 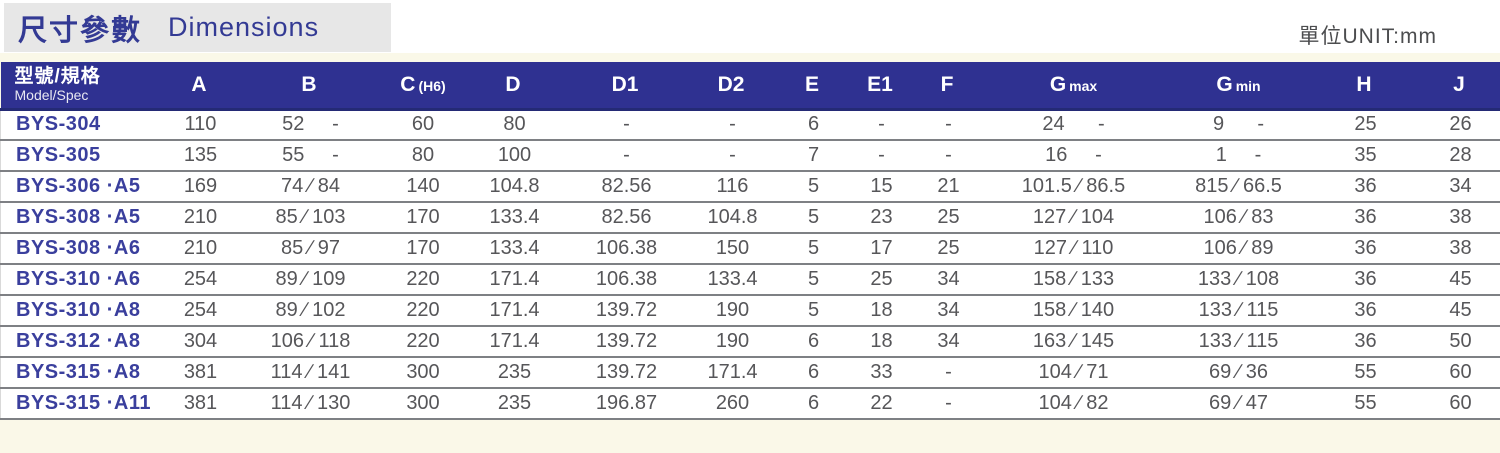 What do you see at coordinates (1238, 187) in the screenshot?
I see `value-cell: 815 ∕ 66.5` at bounding box center [1238, 187].